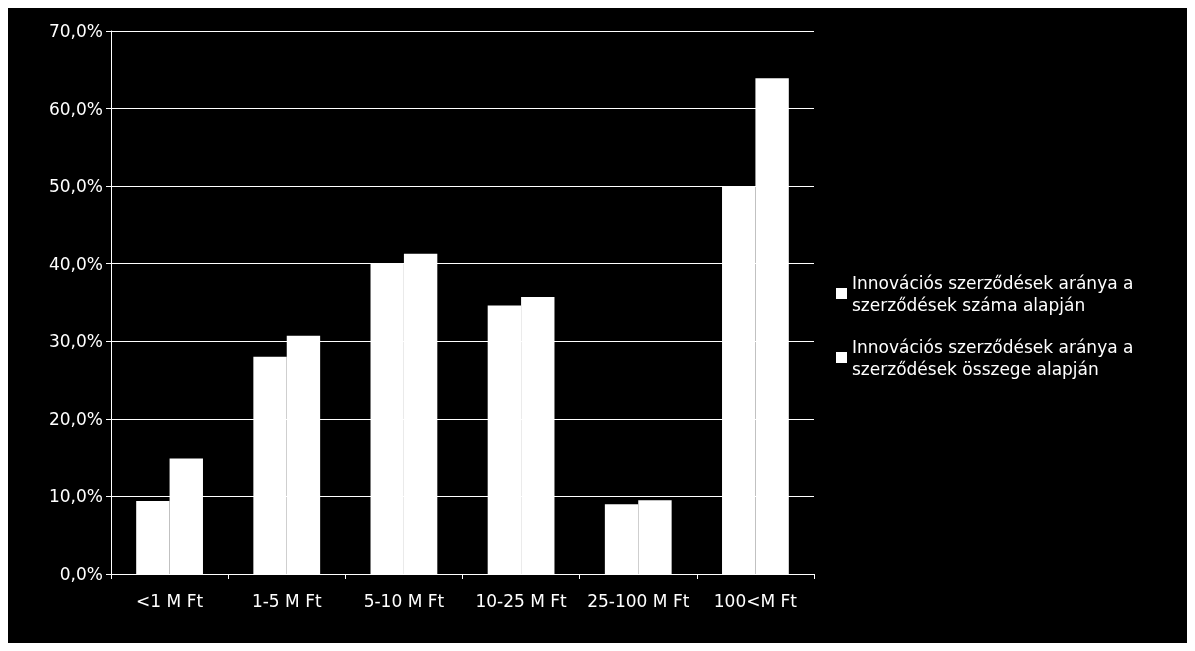 This screenshot has height=651, width=1195. I want to click on x-tick-label: 1-5 M Ft, so click(286, 600).